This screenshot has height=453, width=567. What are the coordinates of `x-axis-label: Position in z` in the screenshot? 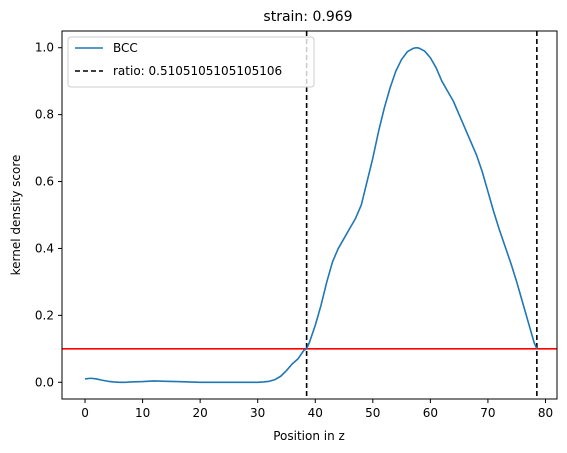 It's located at (309, 436).